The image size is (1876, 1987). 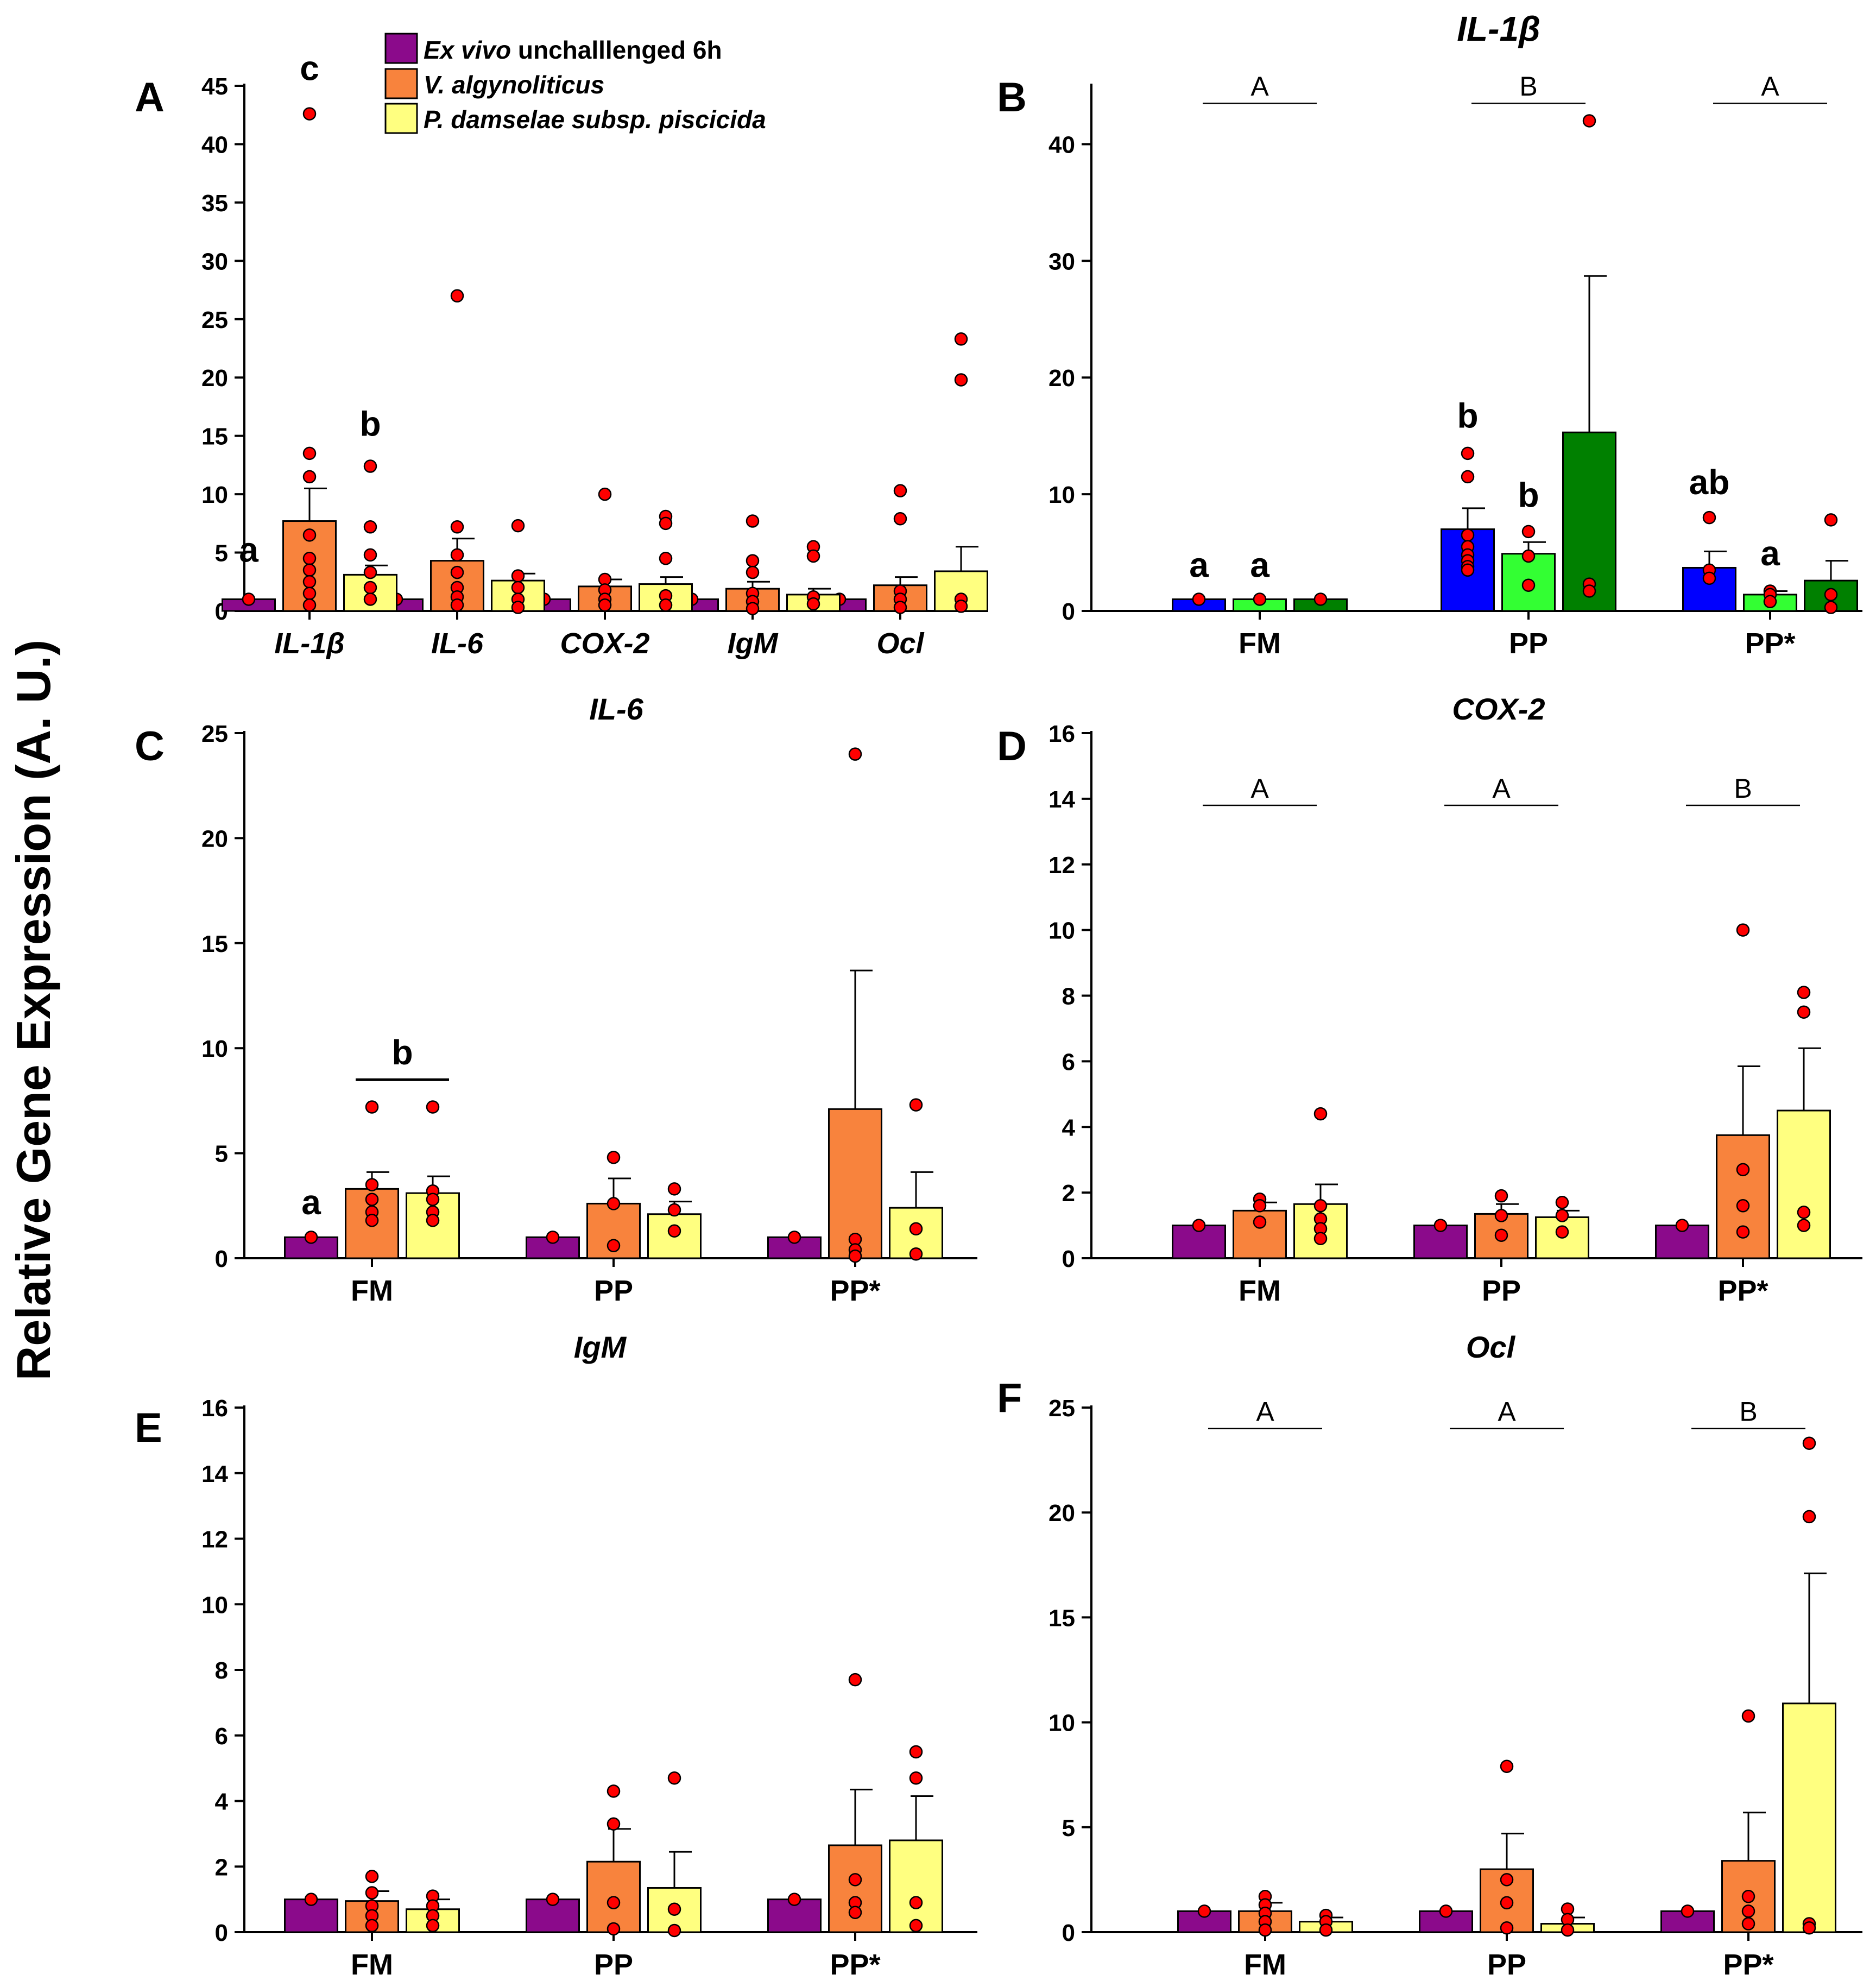 I want to click on significance-letter: a, so click(x=1199, y=565).